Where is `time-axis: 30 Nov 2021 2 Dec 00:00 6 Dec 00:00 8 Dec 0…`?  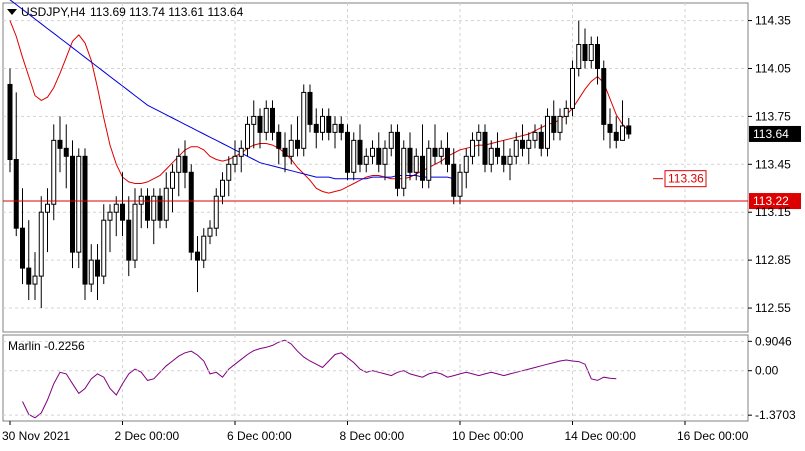 time-axis: 30 Nov 2021 2 Dec 00:00 6 Dec 00:00 8 Dec 0… is located at coordinates (375, 432).